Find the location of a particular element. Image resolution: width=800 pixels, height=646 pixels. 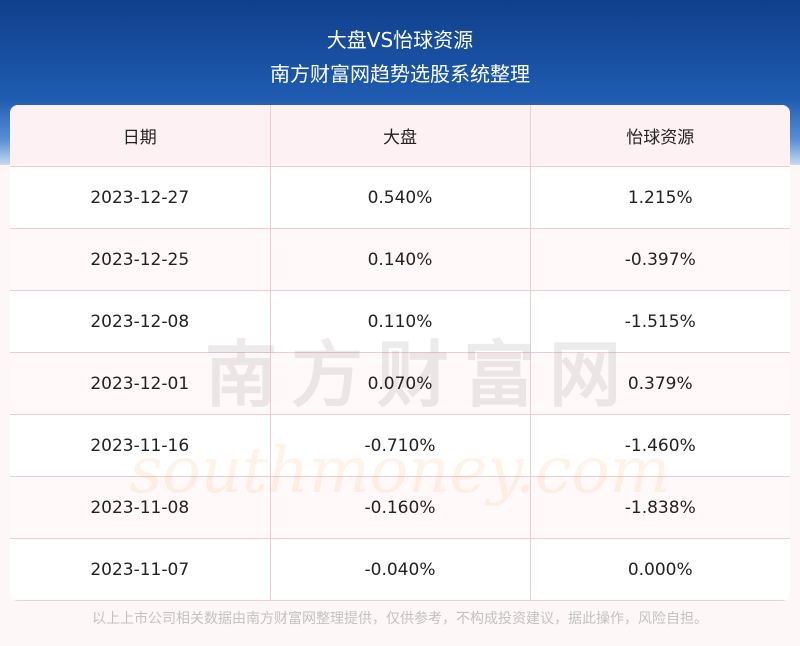

column-header: 大盘 is located at coordinates (400, 136).